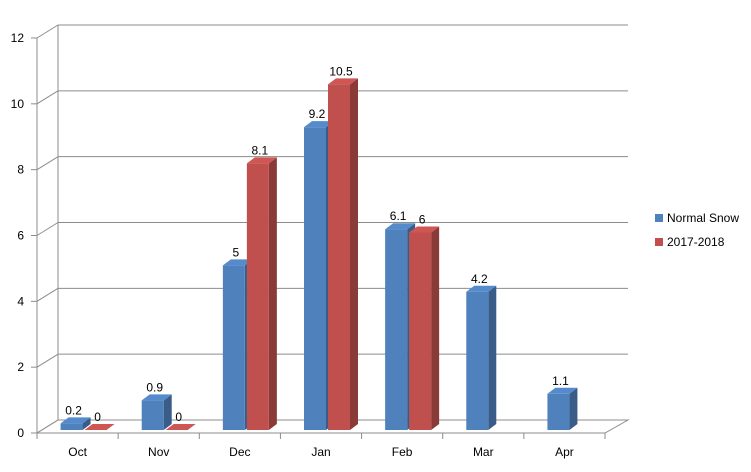  I want to click on data-label: 6, so click(422, 220).